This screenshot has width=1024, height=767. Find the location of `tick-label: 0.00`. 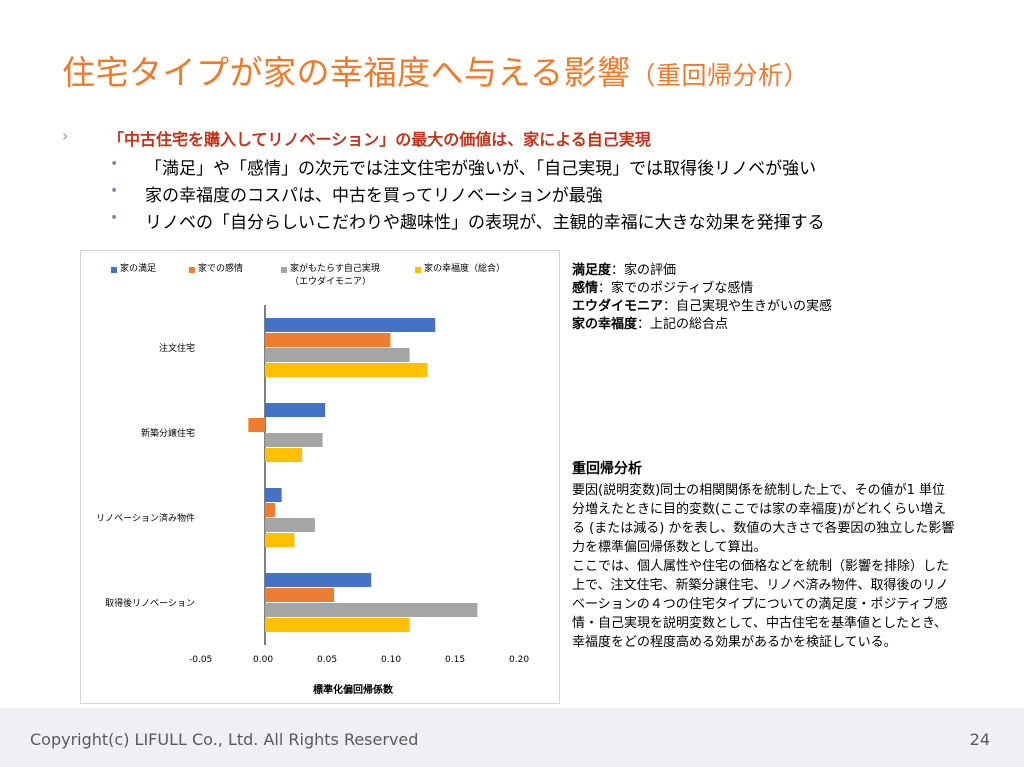

tick-label: 0.00 is located at coordinates (263, 660).